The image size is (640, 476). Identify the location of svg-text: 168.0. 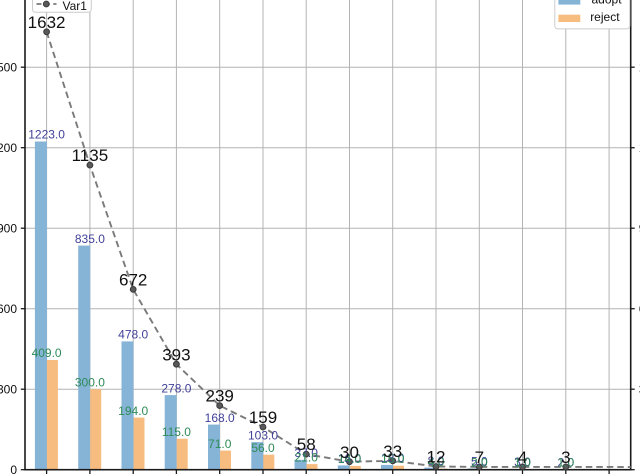
(220, 418).